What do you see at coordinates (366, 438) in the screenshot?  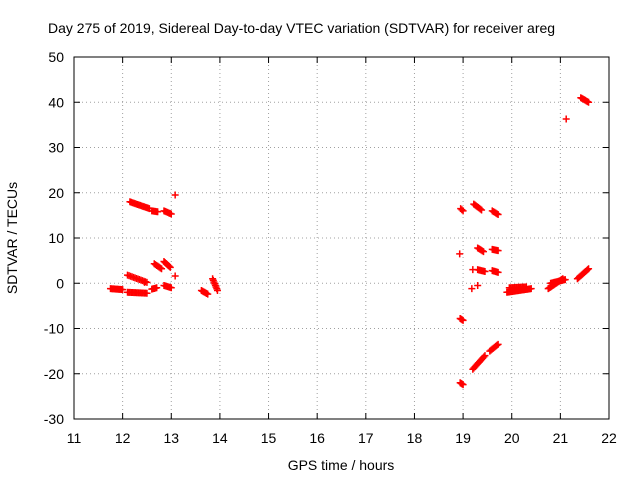 I see `x-tick-label: 17` at bounding box center [366, 438].